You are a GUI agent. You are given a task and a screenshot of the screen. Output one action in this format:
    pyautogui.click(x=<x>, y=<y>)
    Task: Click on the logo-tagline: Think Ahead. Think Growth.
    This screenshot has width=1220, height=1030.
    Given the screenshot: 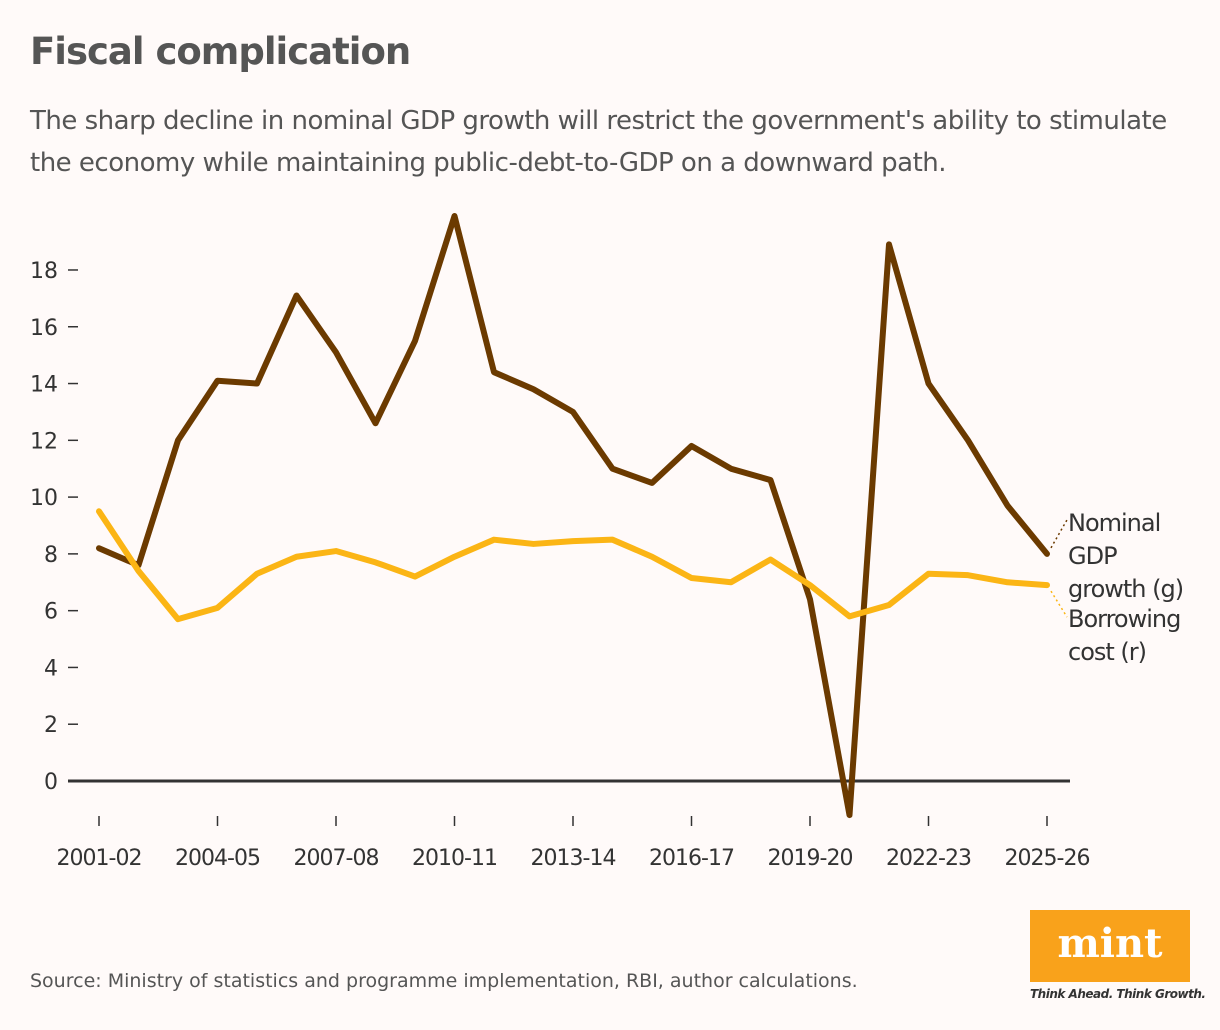 What is the action you would take?
    pyautogui.click(x=1118, y=994)
    